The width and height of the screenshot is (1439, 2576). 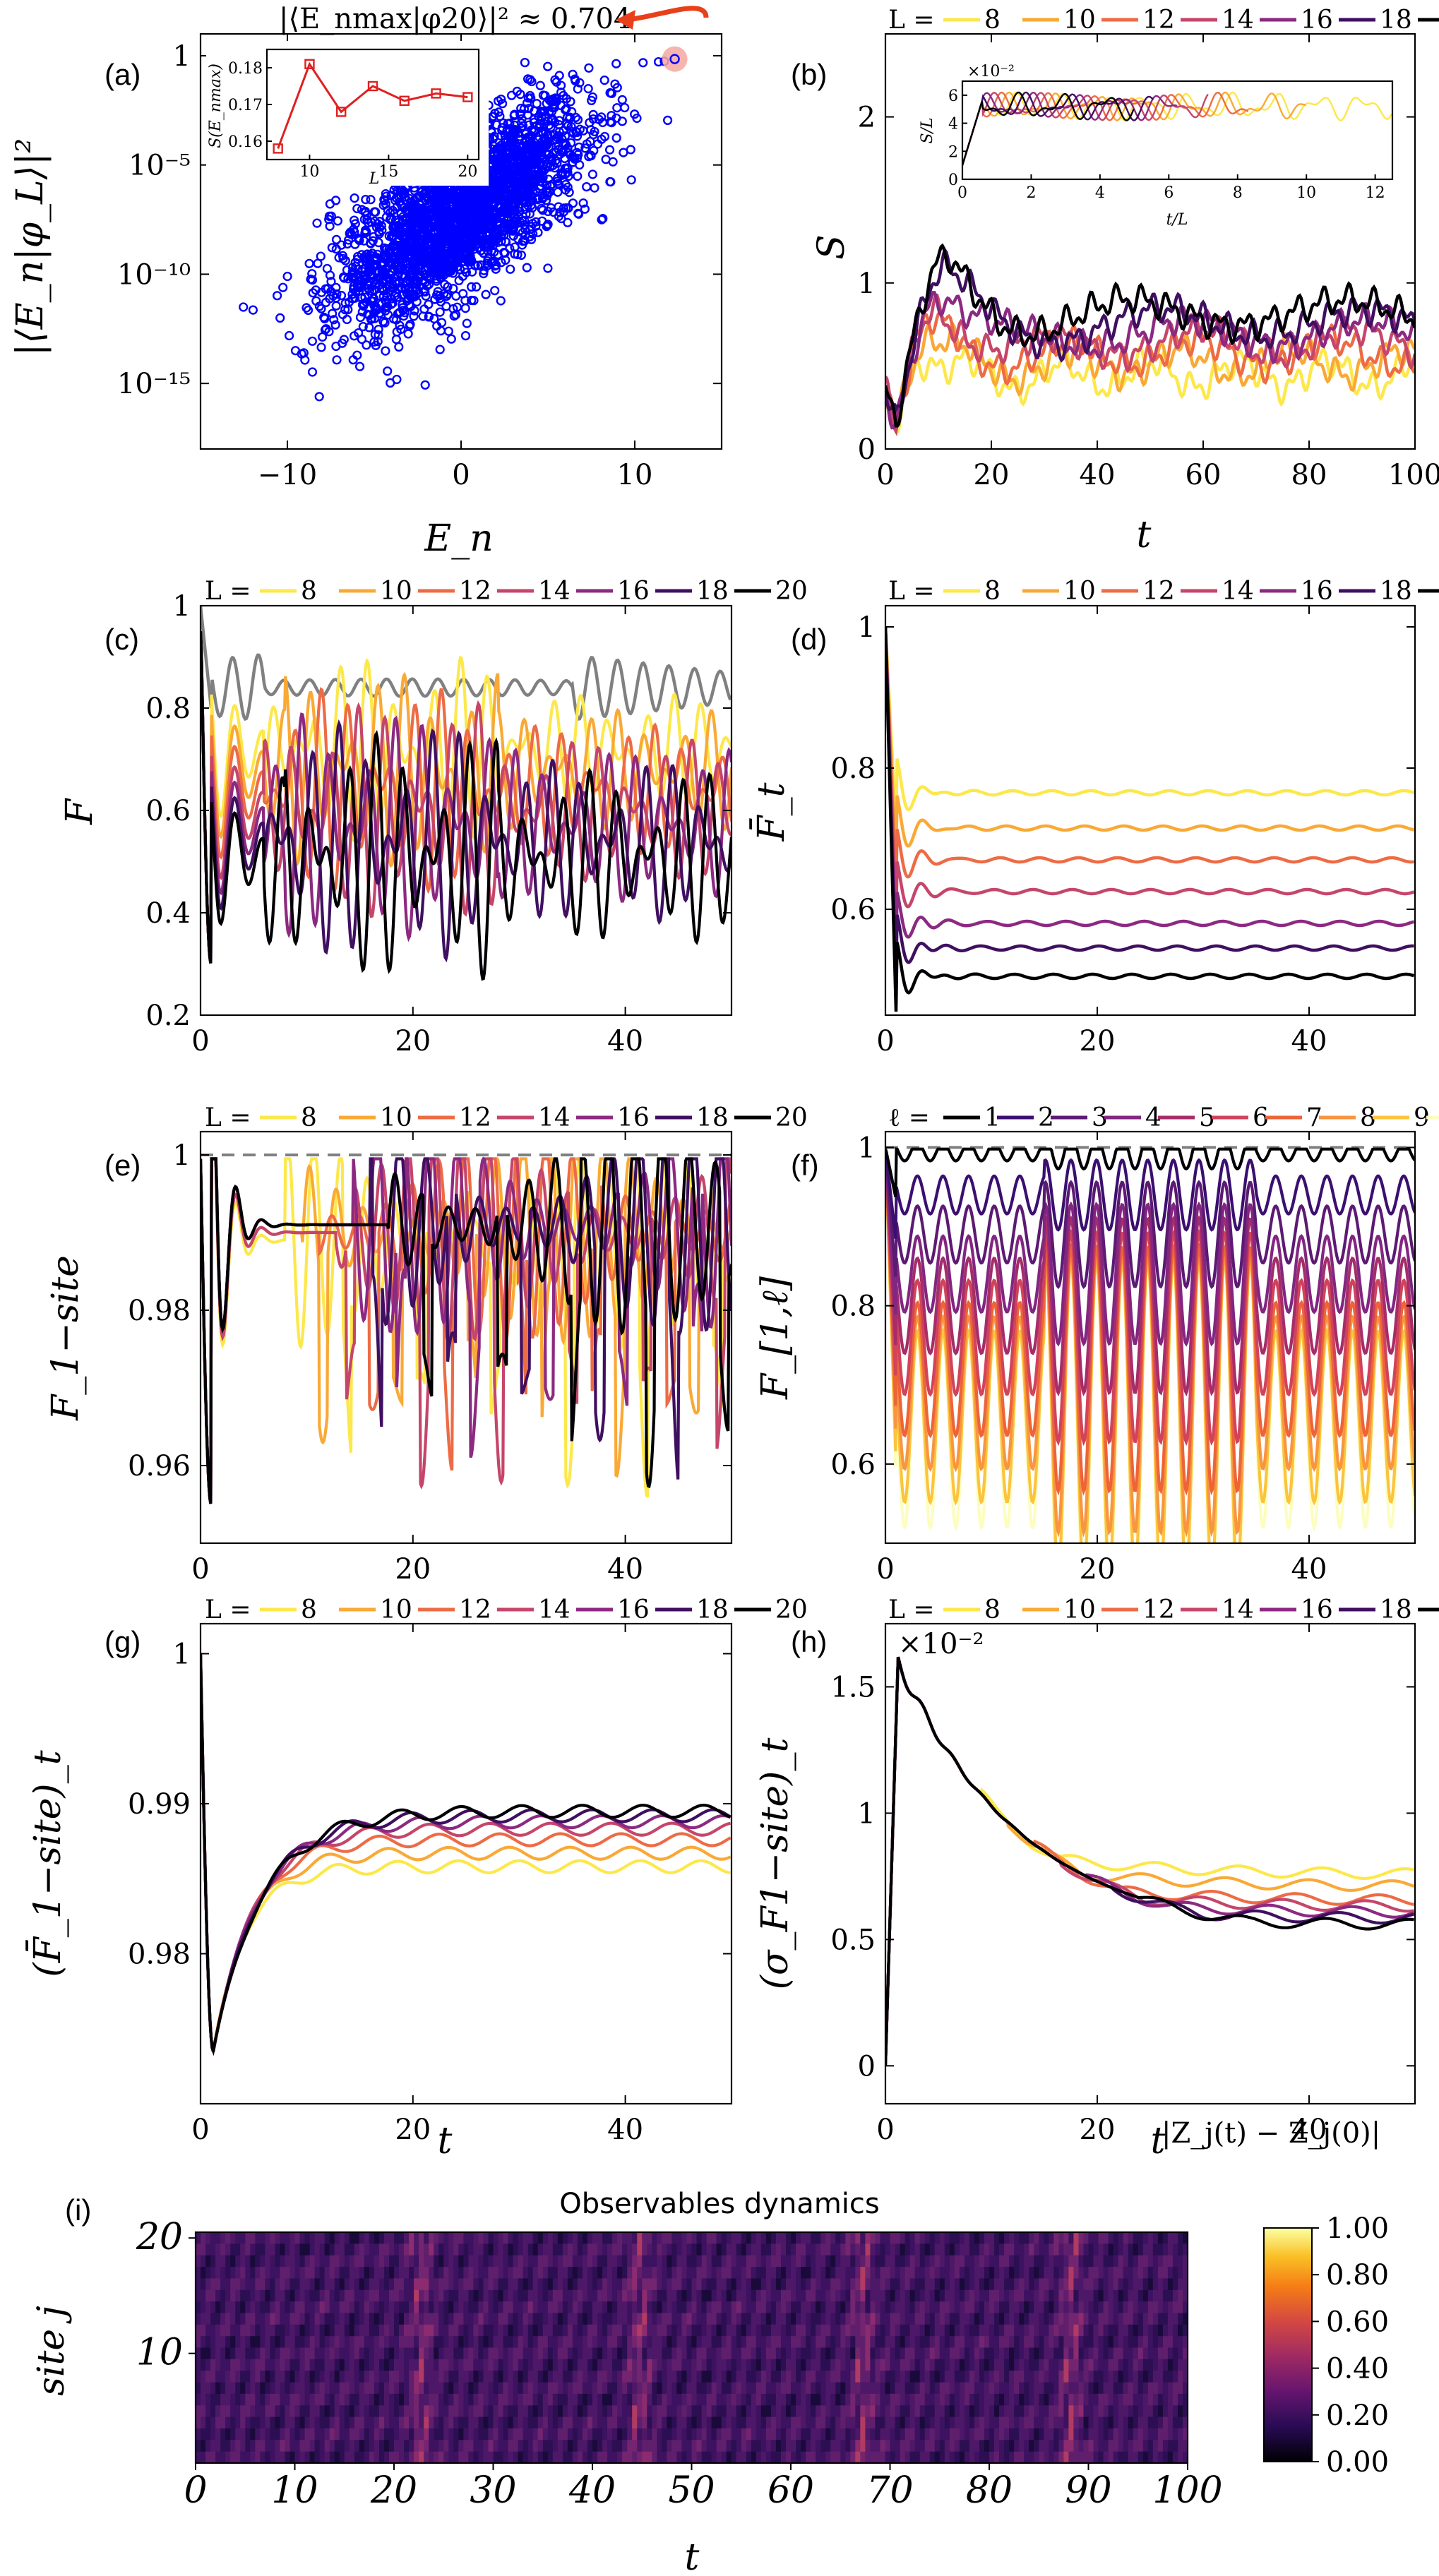 What do you see at coordinates (122, 639) in the screenshot?
I see `panel-label: (c)` at bounding box center [122, 639].